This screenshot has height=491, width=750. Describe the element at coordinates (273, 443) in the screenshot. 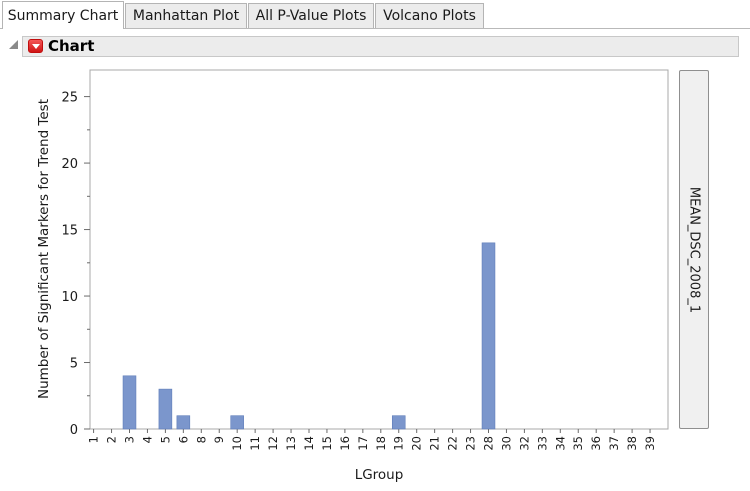

I see `x-tick-label: 12` at that location.